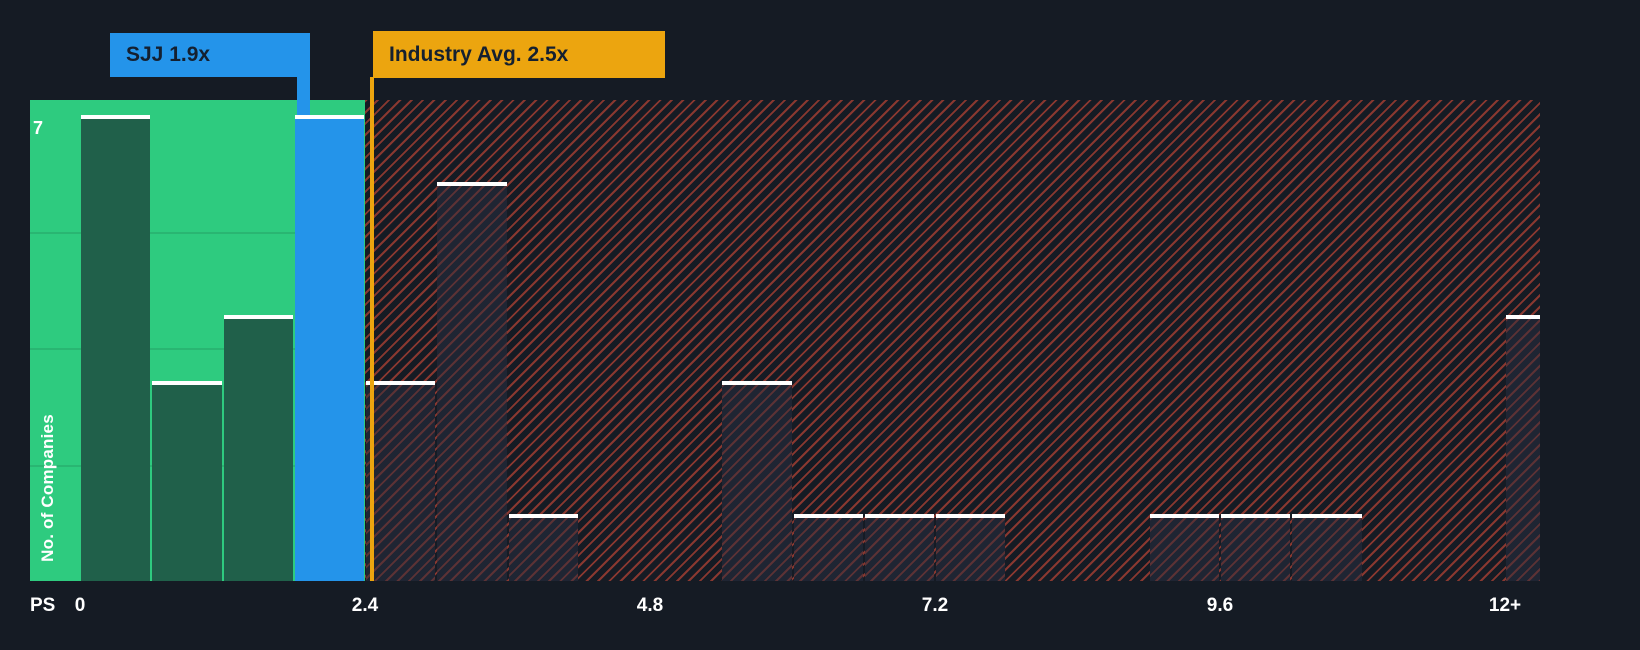 The height and width of the screenshot is (650, 1640). I want to click on x-axis-unit-label: PS, so click(43, 605).